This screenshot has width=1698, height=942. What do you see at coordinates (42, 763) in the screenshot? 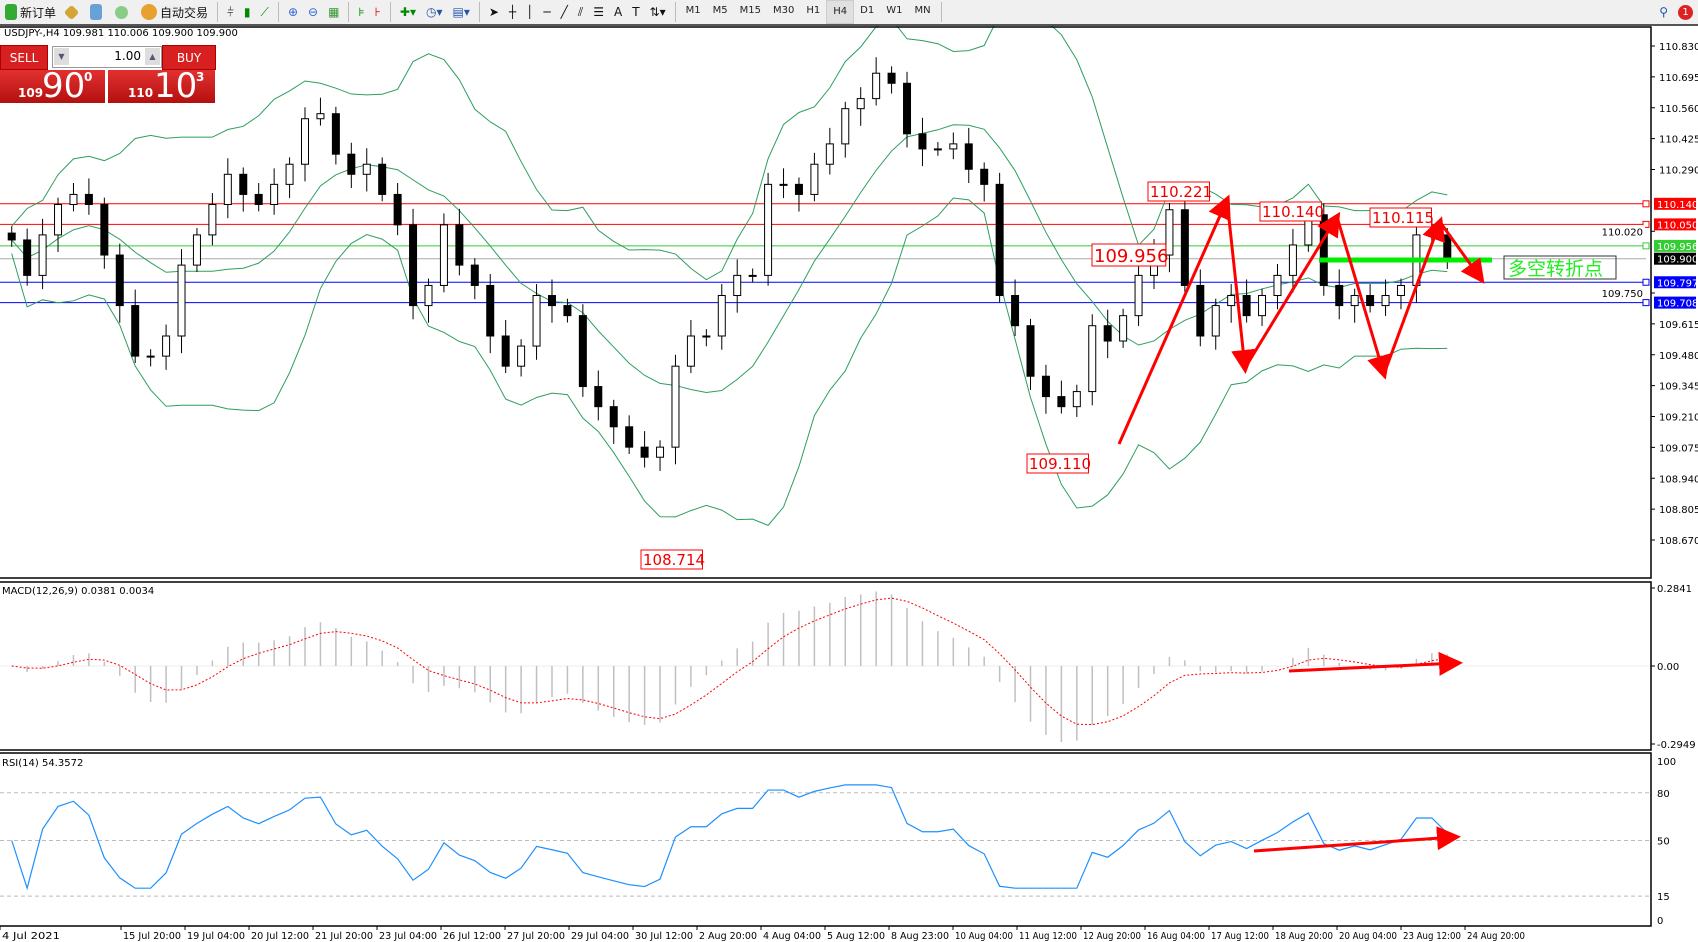
I see `rsi-label: RSI(14) 54.3572` at bounding box center [42, 763].